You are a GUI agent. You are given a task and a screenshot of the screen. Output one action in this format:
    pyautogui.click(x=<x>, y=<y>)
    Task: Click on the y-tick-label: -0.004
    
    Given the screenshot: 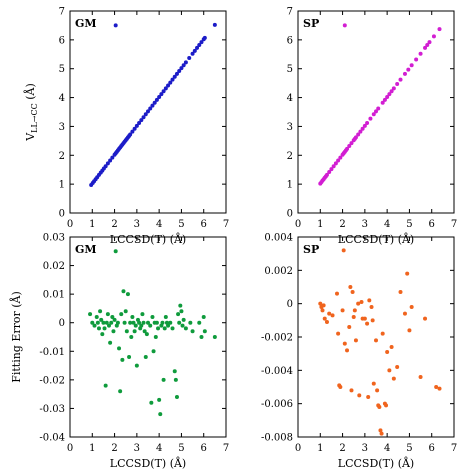 What is the action you would take?
    pyautogui.click(x=277, y=371)
    